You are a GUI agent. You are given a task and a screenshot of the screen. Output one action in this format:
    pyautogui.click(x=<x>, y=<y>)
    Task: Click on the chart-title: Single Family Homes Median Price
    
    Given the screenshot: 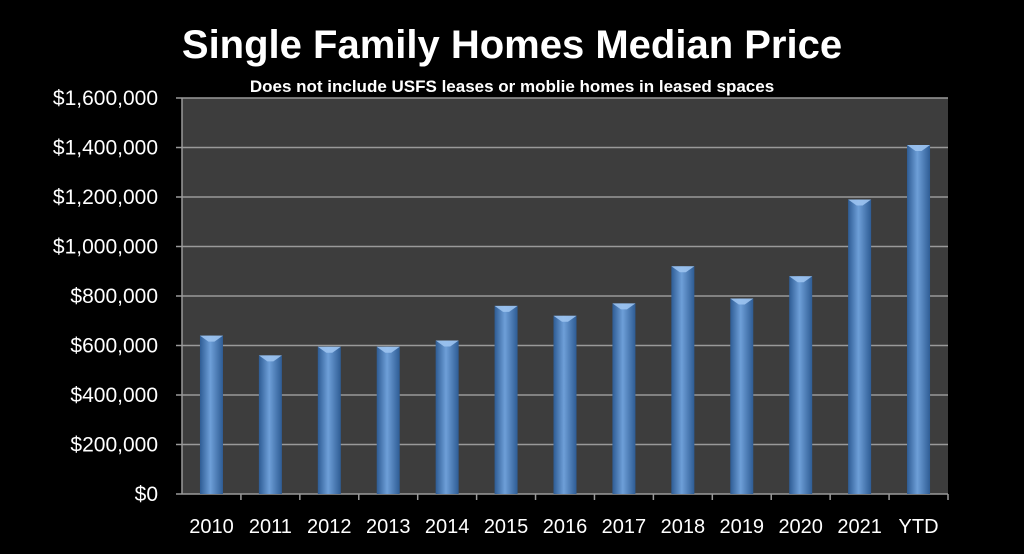 What is the action you would take?
    pyautogui.click(x=512, y=45)
    